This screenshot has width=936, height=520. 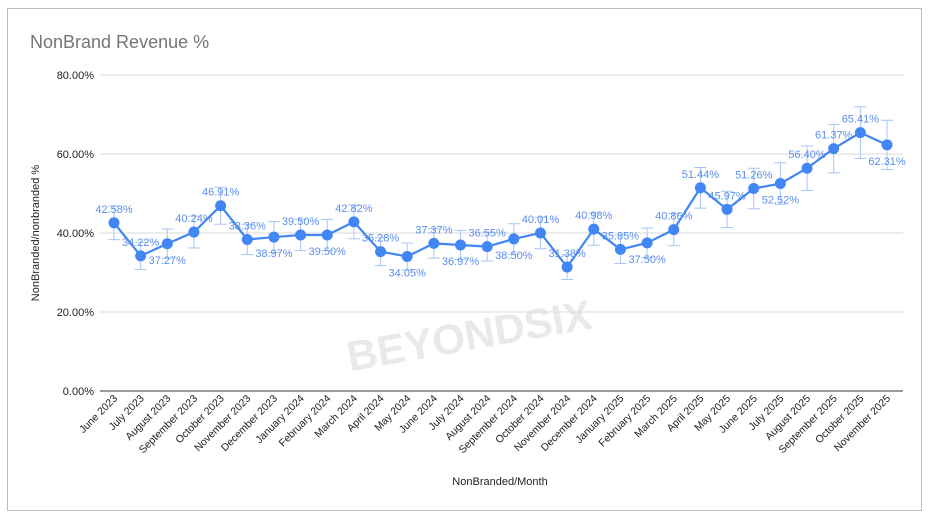 I want to click on data-label: 65.41%, so click(x=861, y=120).